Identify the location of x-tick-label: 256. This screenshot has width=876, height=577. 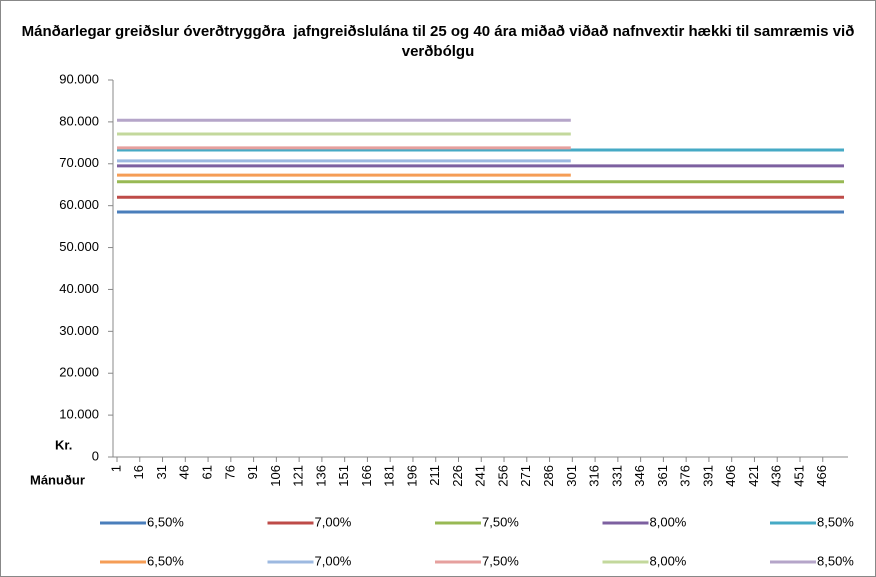
(502, 476).